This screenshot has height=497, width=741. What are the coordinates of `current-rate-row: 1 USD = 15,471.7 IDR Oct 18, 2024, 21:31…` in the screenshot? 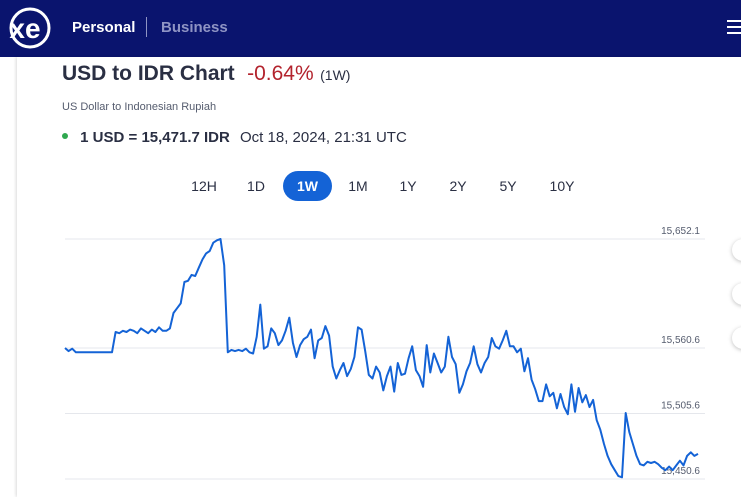 It's located at (234, 137).